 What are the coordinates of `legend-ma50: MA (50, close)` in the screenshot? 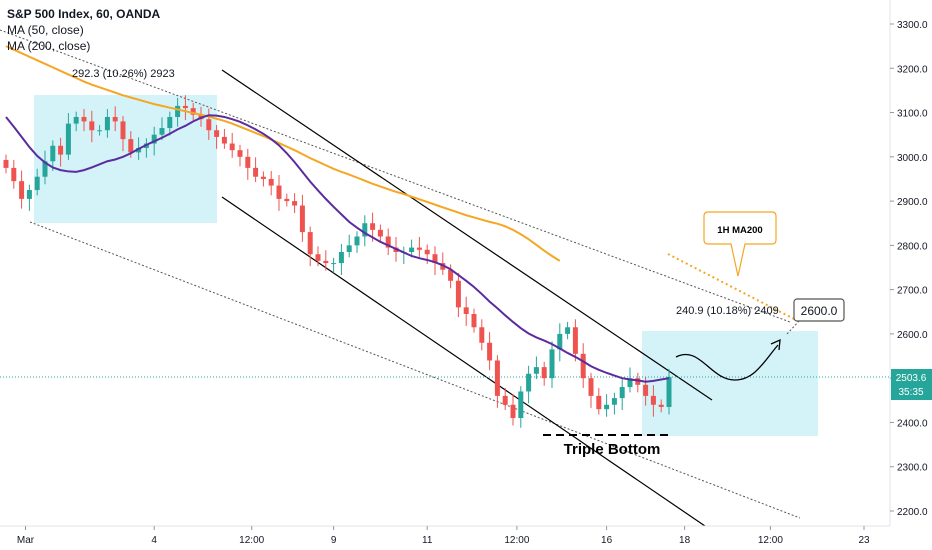 It's located at (45, 30).